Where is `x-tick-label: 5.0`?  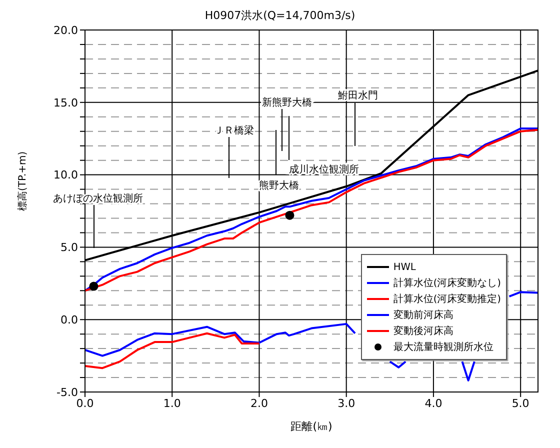
x-tick-label: 5.0 is located at coordinates (521, 403).